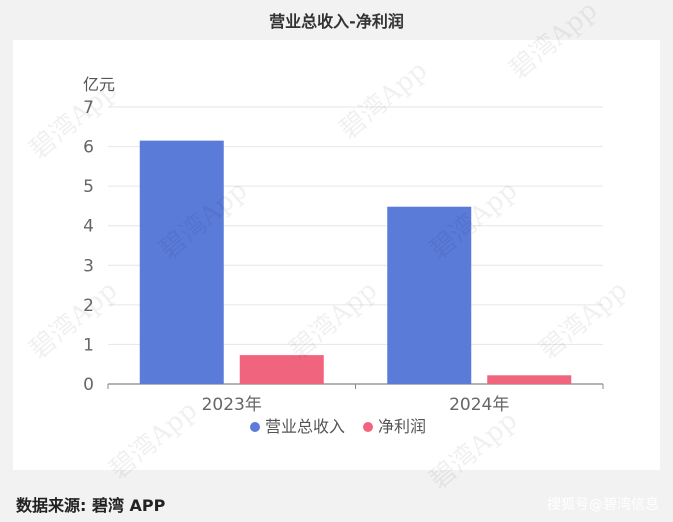  Describe the element at coordinates (99, 84) in the screenshot. I see `y-axis-unit-label: 亿元` at that location.